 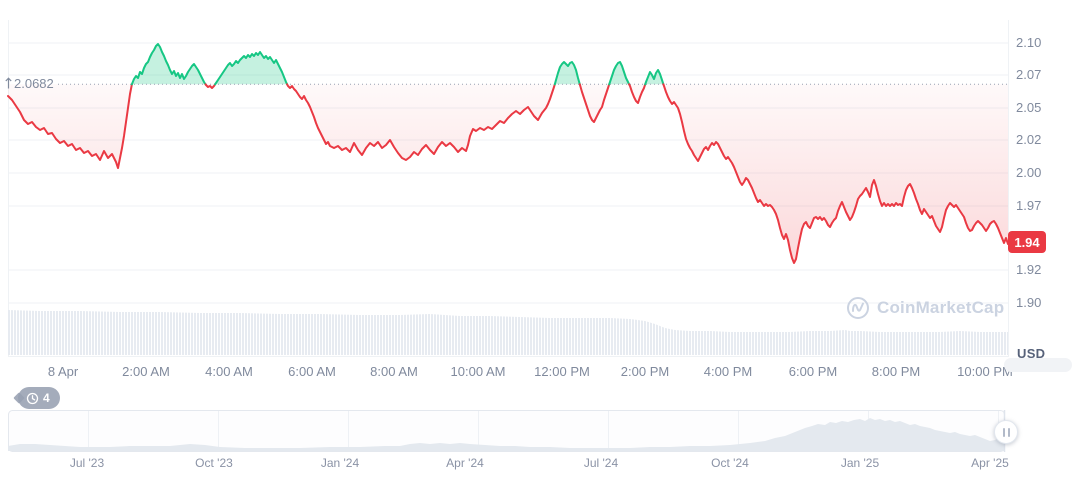 What do you see at coordinates (730, 463) in the screenshot?
I see `range-axis-tick: Oct '24` at bounding box center [730, 463].